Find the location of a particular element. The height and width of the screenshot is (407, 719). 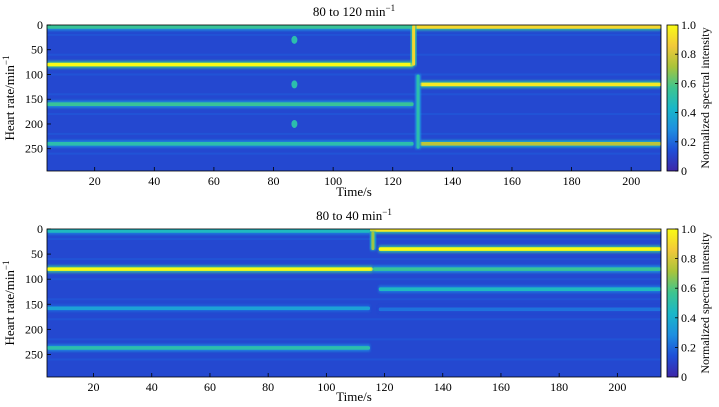

chart-title: 80 to 40 min−1 is located at coordinates (354, 215).